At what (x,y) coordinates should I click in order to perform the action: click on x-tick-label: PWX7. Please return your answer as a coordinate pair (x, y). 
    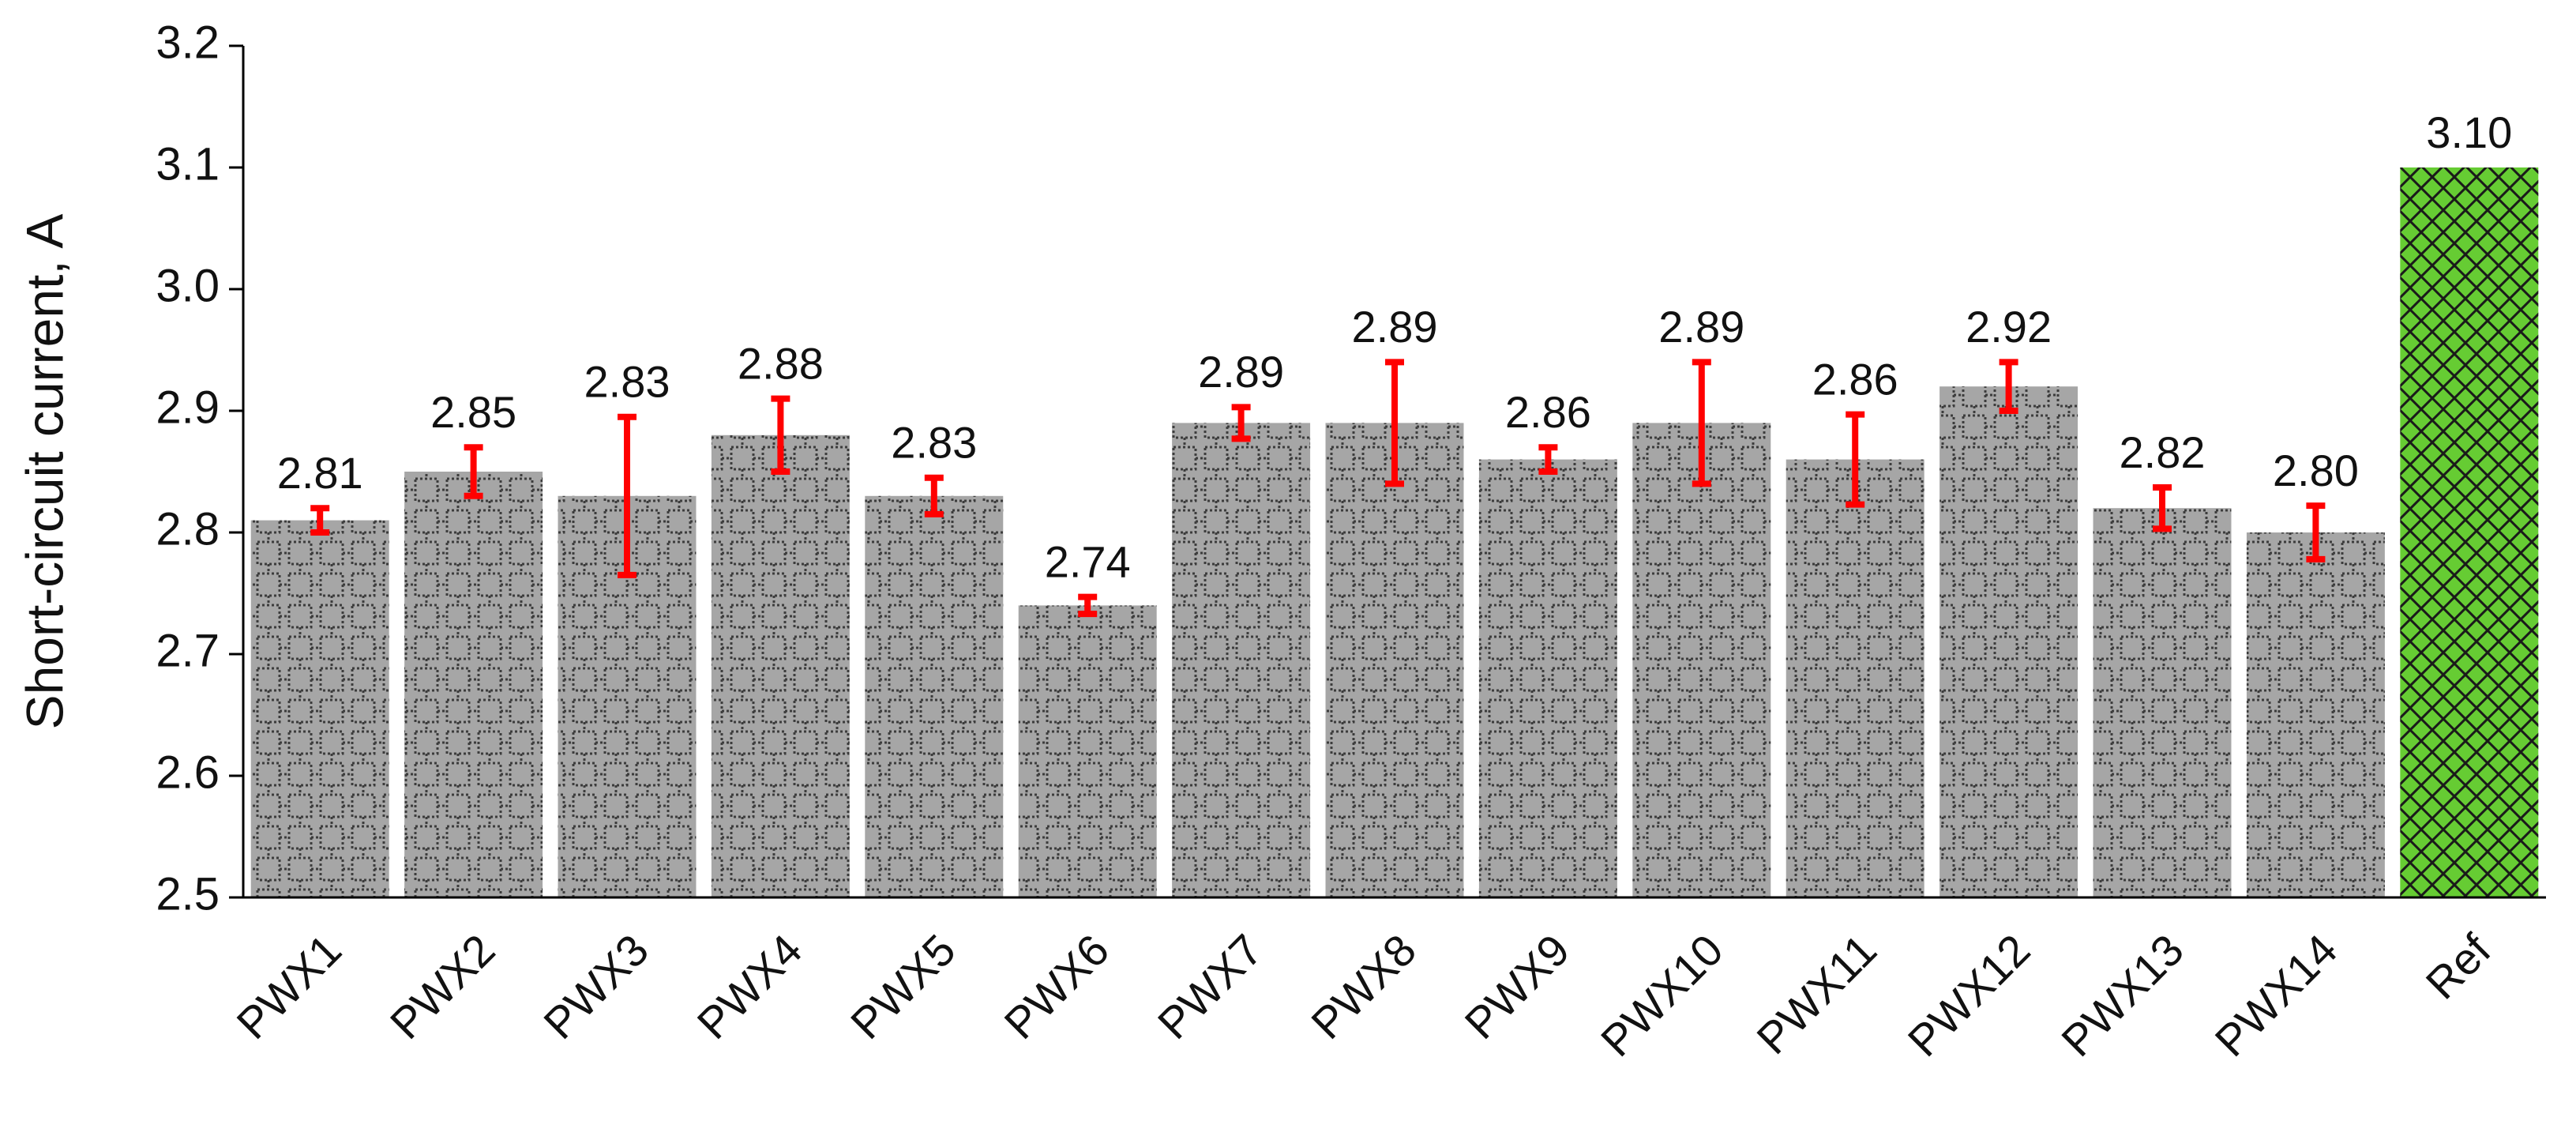
    Looking at the image, I should click on (1210, 986).